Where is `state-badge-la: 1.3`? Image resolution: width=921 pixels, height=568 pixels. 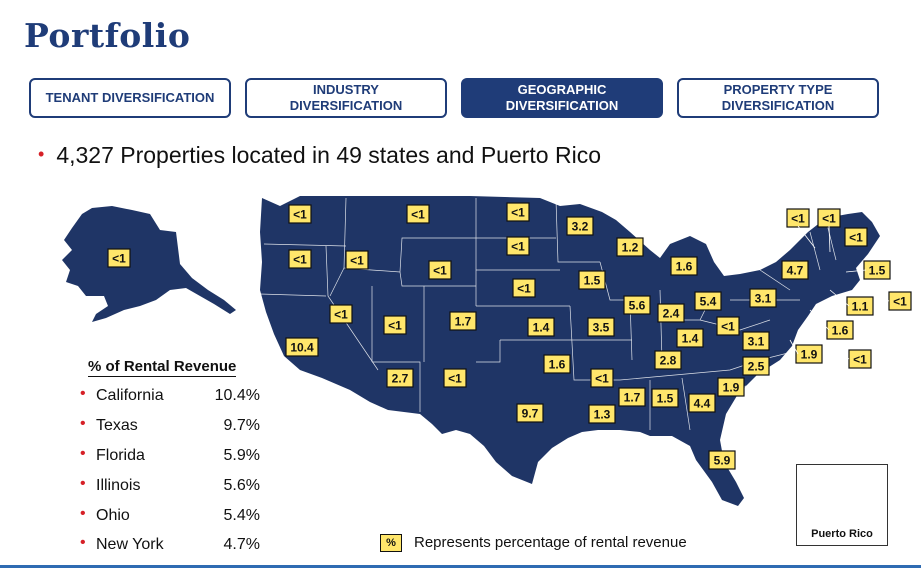 state-badge-la: 1.3 is located at coordinates (602, 414).